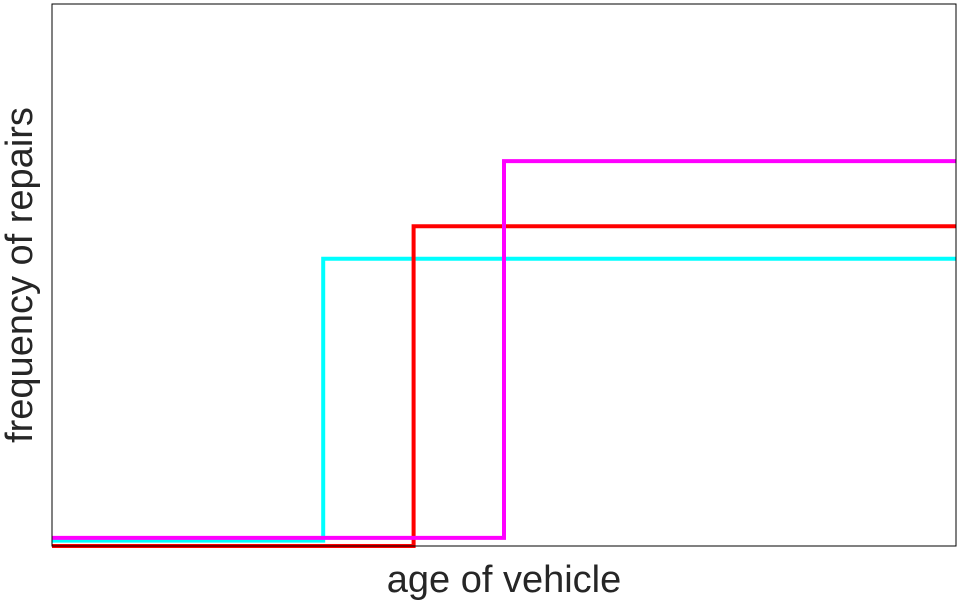 This screenshot has width=961, height=608. I want to click on x-axis-label: age of vehicle, so click(504, 580).